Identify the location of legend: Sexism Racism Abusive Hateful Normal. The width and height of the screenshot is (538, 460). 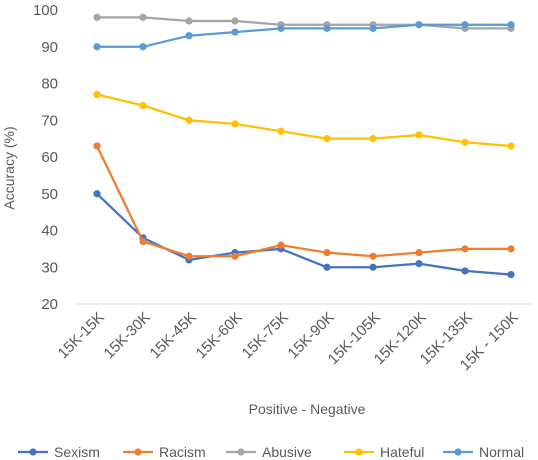
(271, 452).